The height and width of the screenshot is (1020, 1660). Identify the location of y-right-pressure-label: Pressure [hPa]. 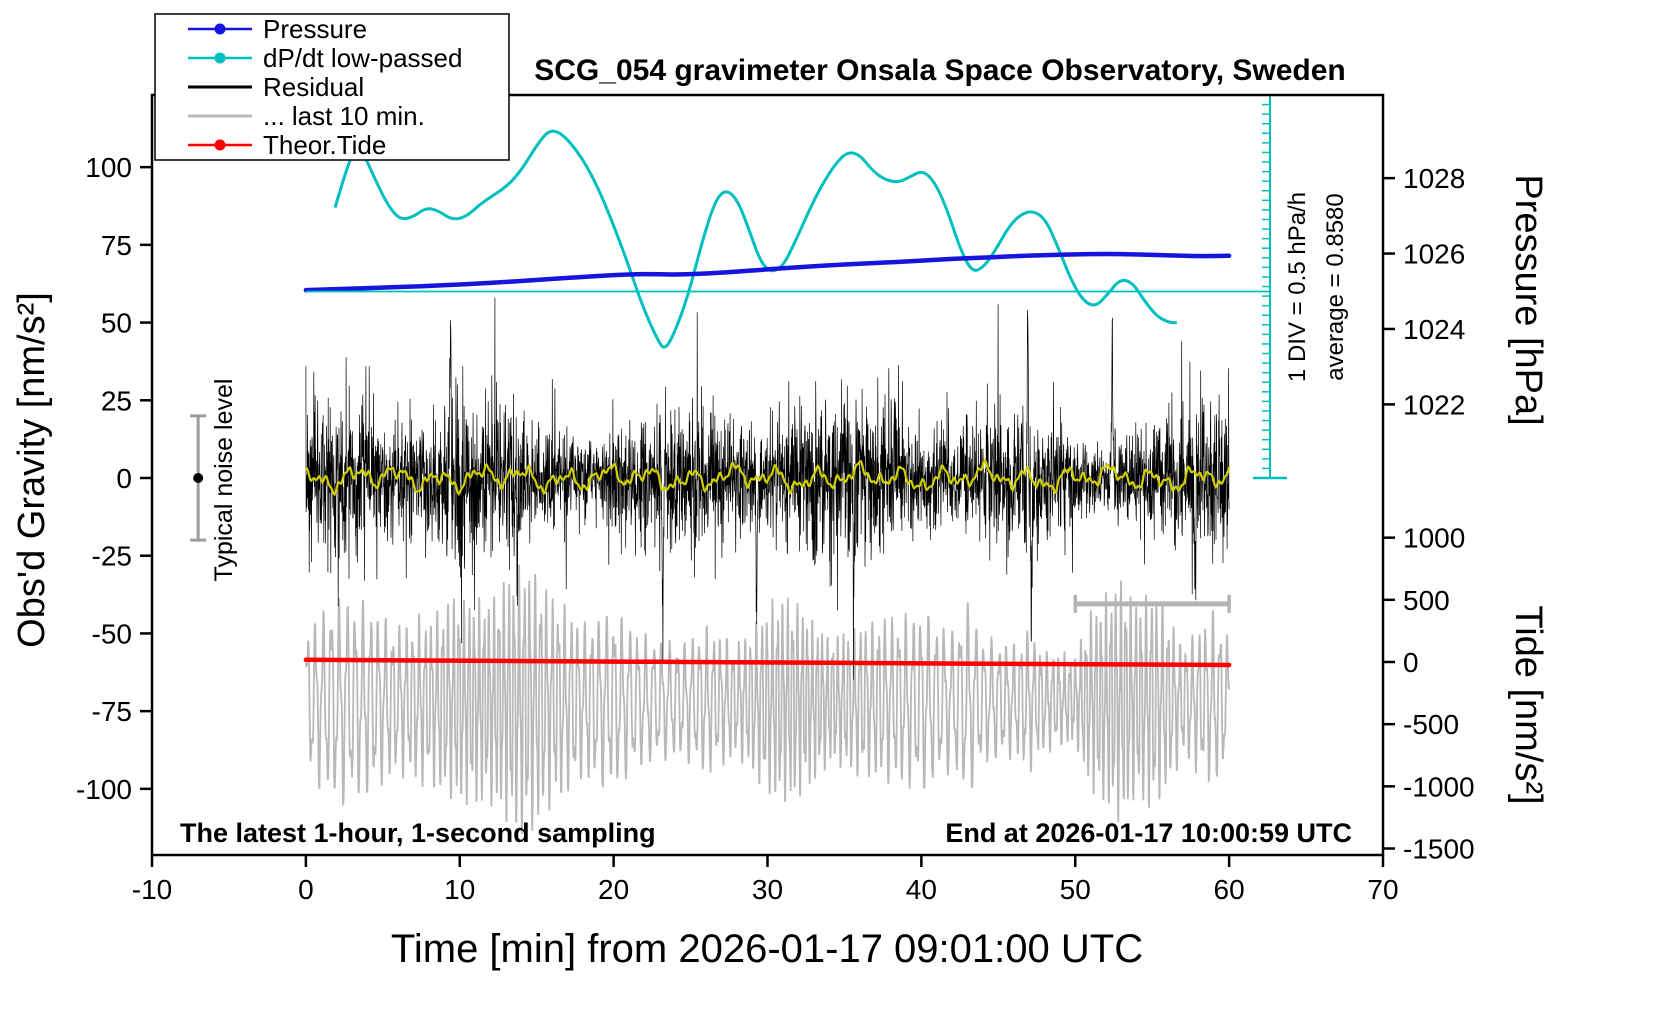
(1528, 299).